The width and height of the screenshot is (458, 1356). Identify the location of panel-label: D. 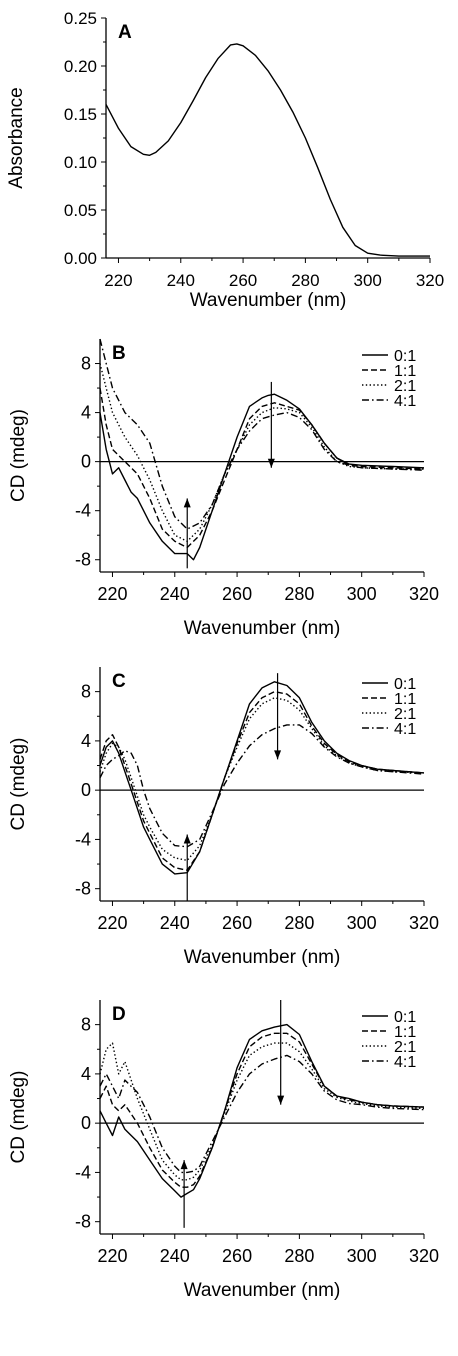
(119, 1014).